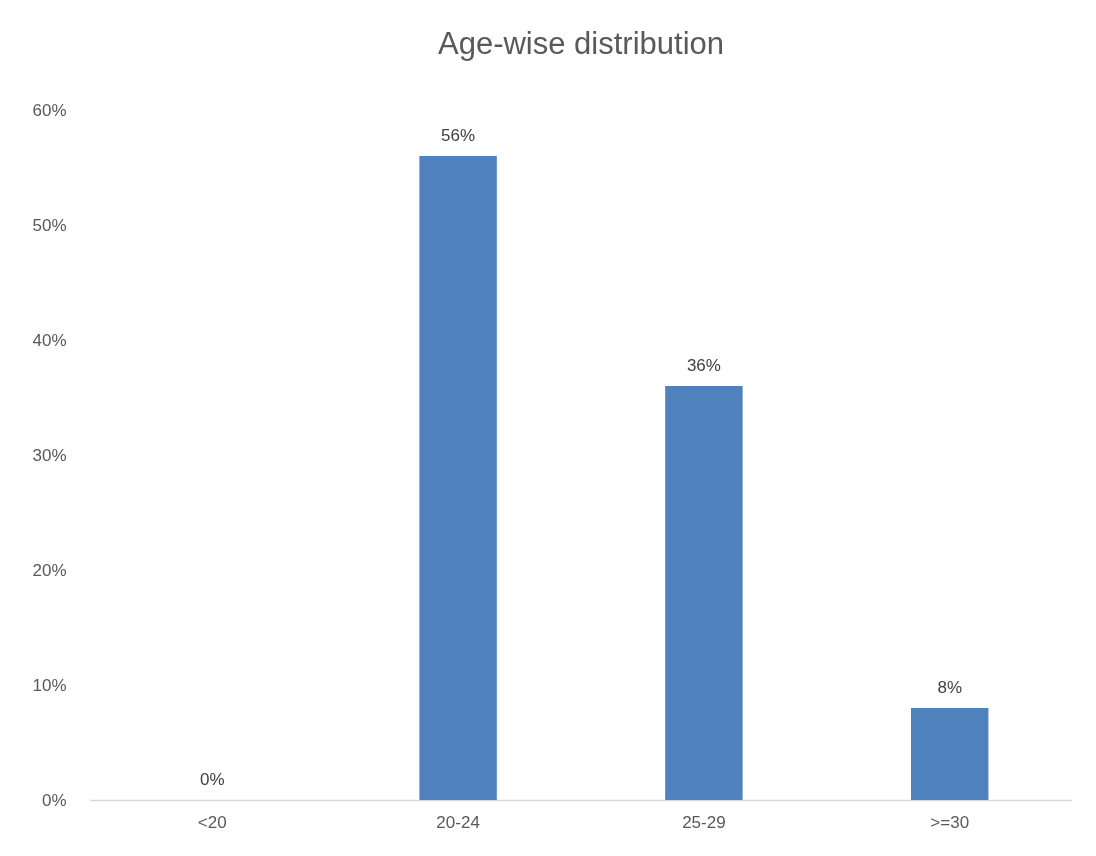 This screenshot has height=856, width=1096. What do you see at coordinates (704, 822) in the screenshot?
I see `x-tick-label: 25-29` at bounding box center [704, 822].